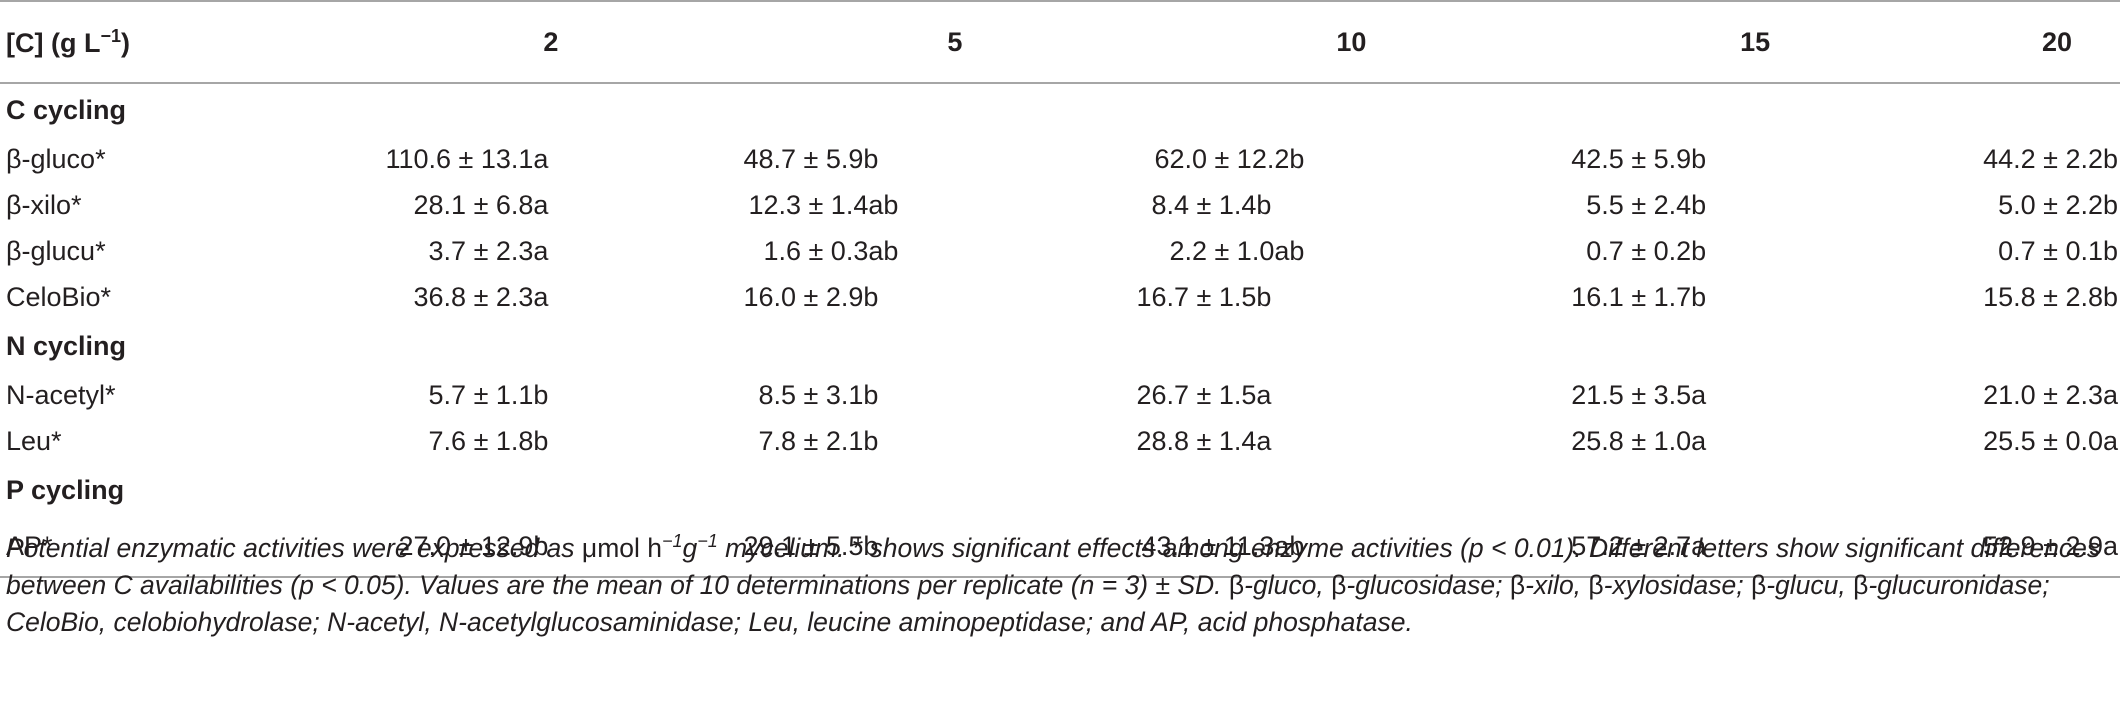 The width and height of the screenshot is (2120, 703). What do you see at coordinates (1237, 250) in the screenshot?
I see `table-cell: 2.2 ± 1.0ab` at bounding box center [1237, 250].